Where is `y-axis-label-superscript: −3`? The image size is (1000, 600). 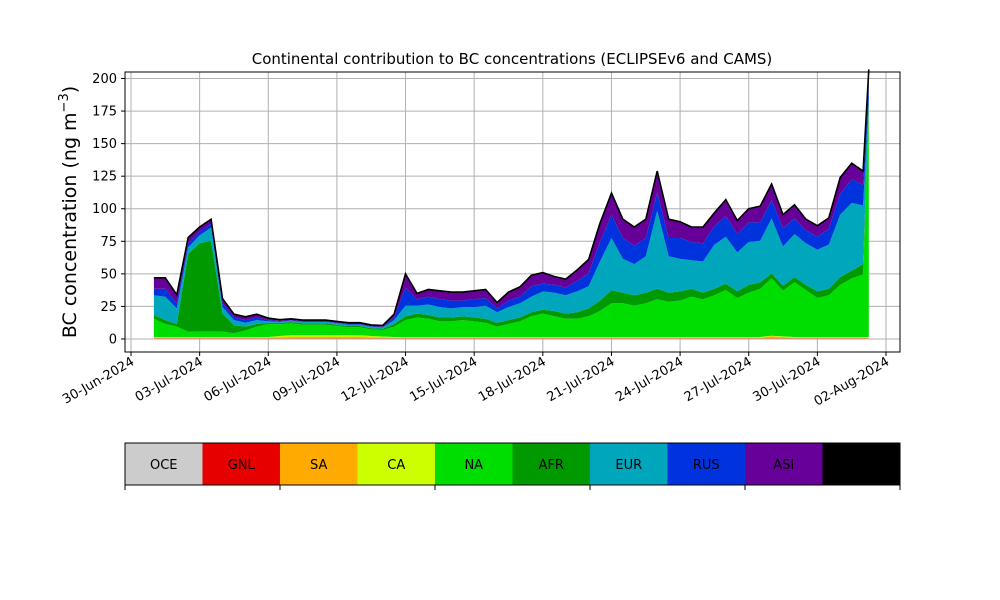 y-axis-label-superscript: −3 is located at coordinates (64, 102).